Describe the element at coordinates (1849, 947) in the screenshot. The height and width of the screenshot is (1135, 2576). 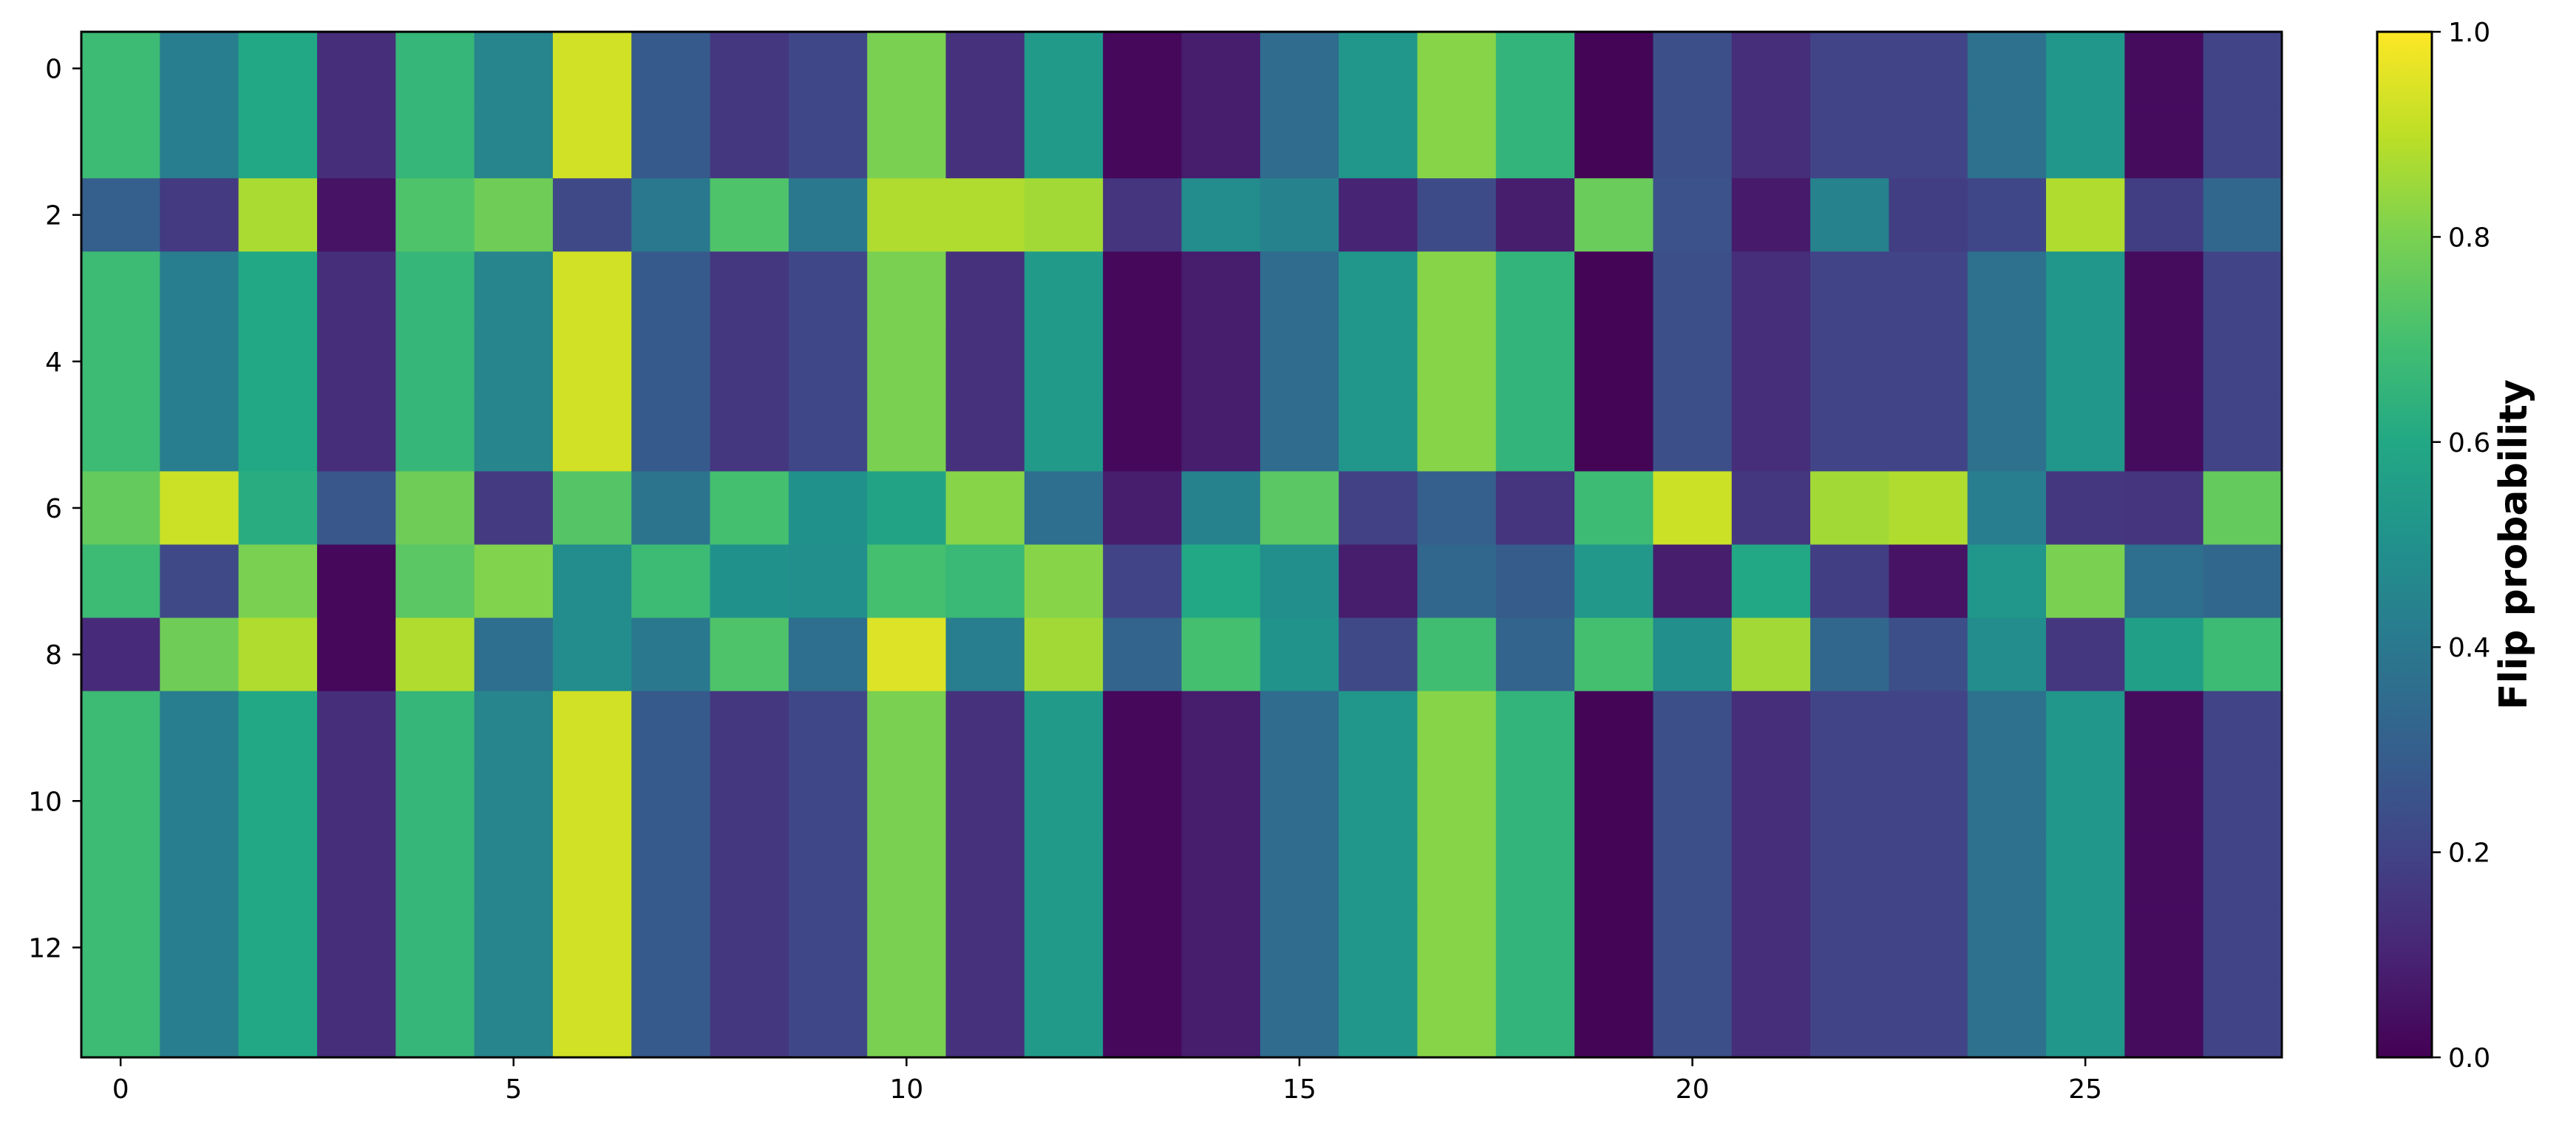
I see `heatmap-cell-r12-c22` at that location.